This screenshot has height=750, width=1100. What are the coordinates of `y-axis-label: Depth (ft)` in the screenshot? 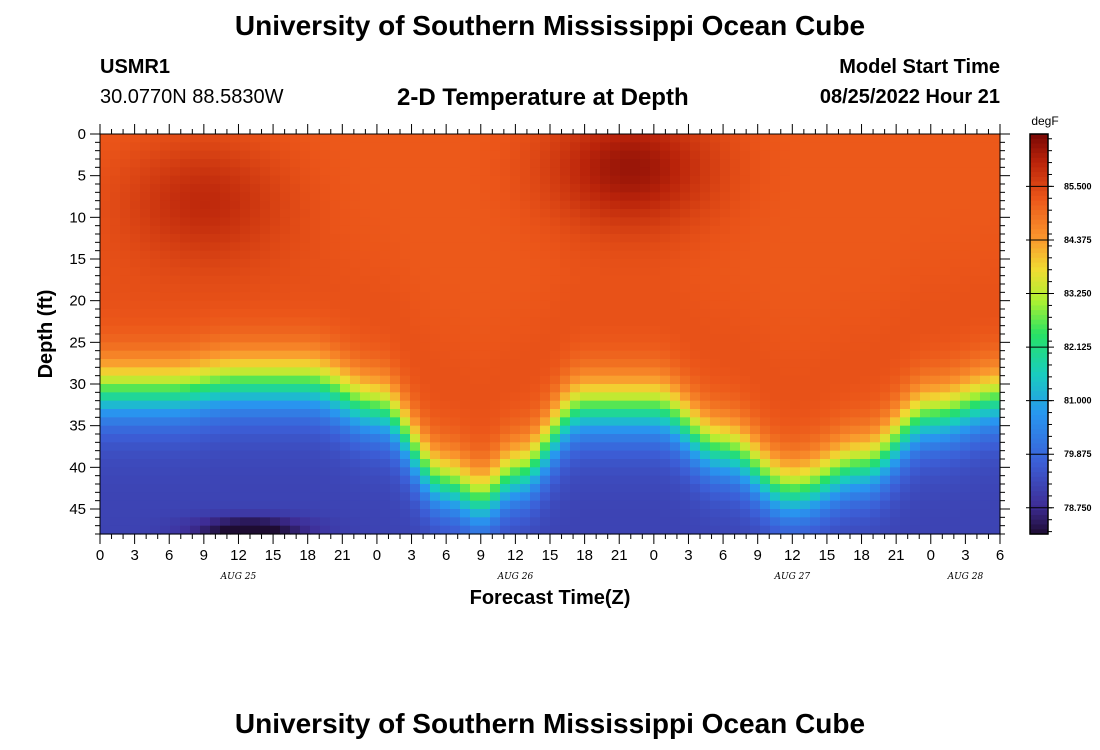 It's located at (46, 334).